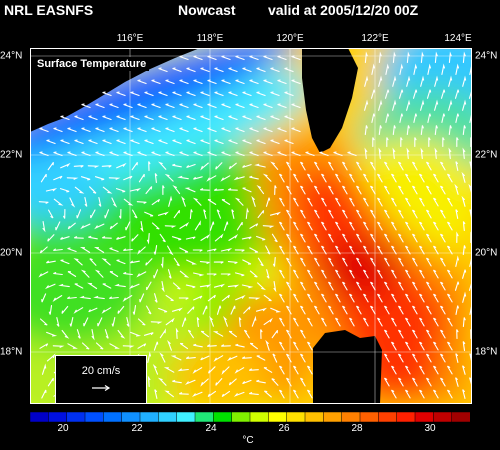 This screenshot has height=450, width=500. I want to click on lon-label-120: 120°E, so click(290, 38).